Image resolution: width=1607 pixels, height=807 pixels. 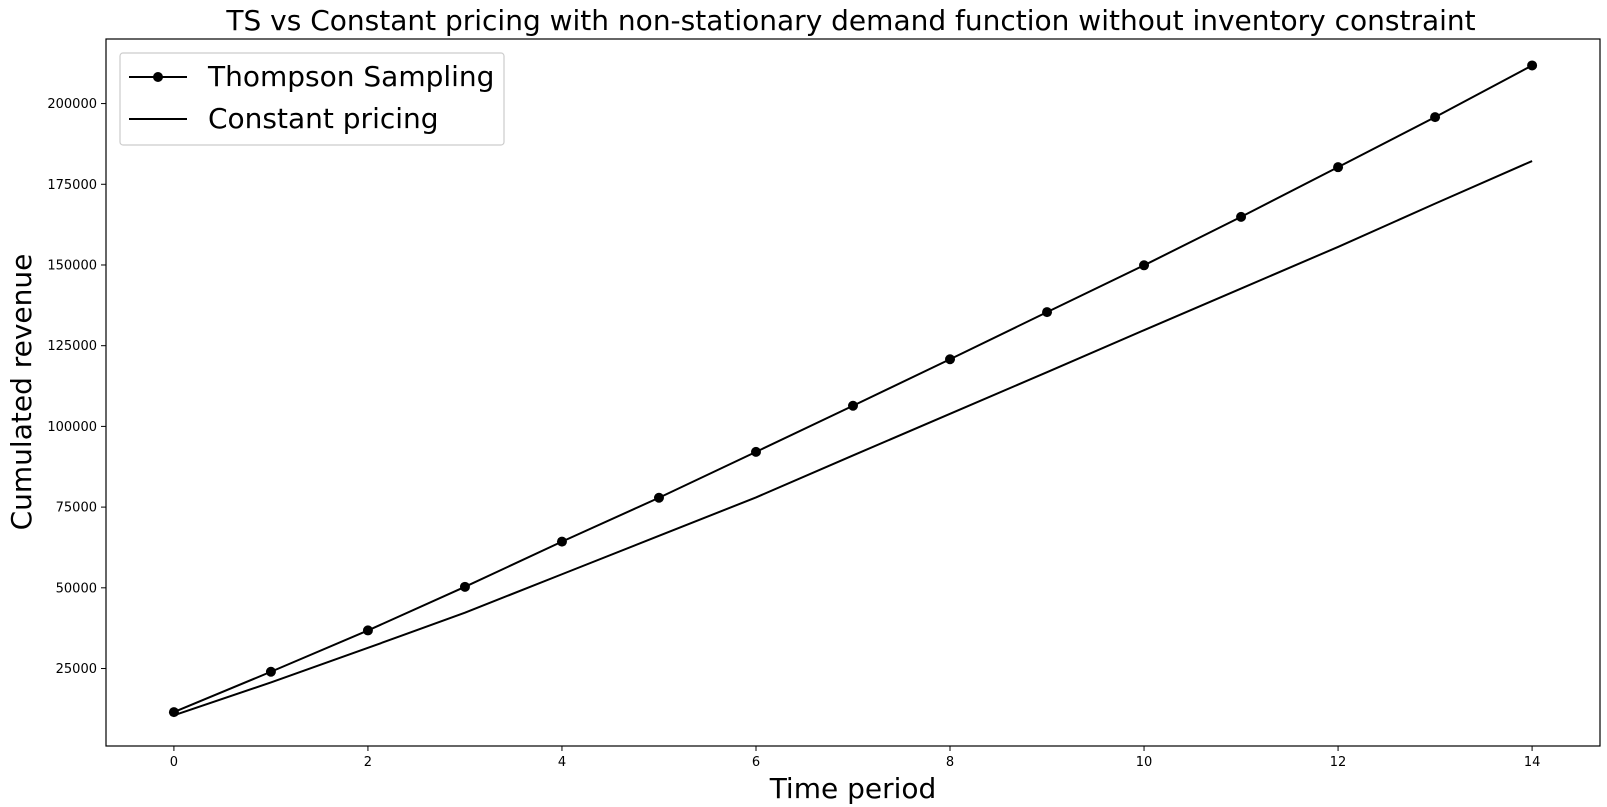 I want to click on x-tick-label: 8, so click(x=950, y=762).